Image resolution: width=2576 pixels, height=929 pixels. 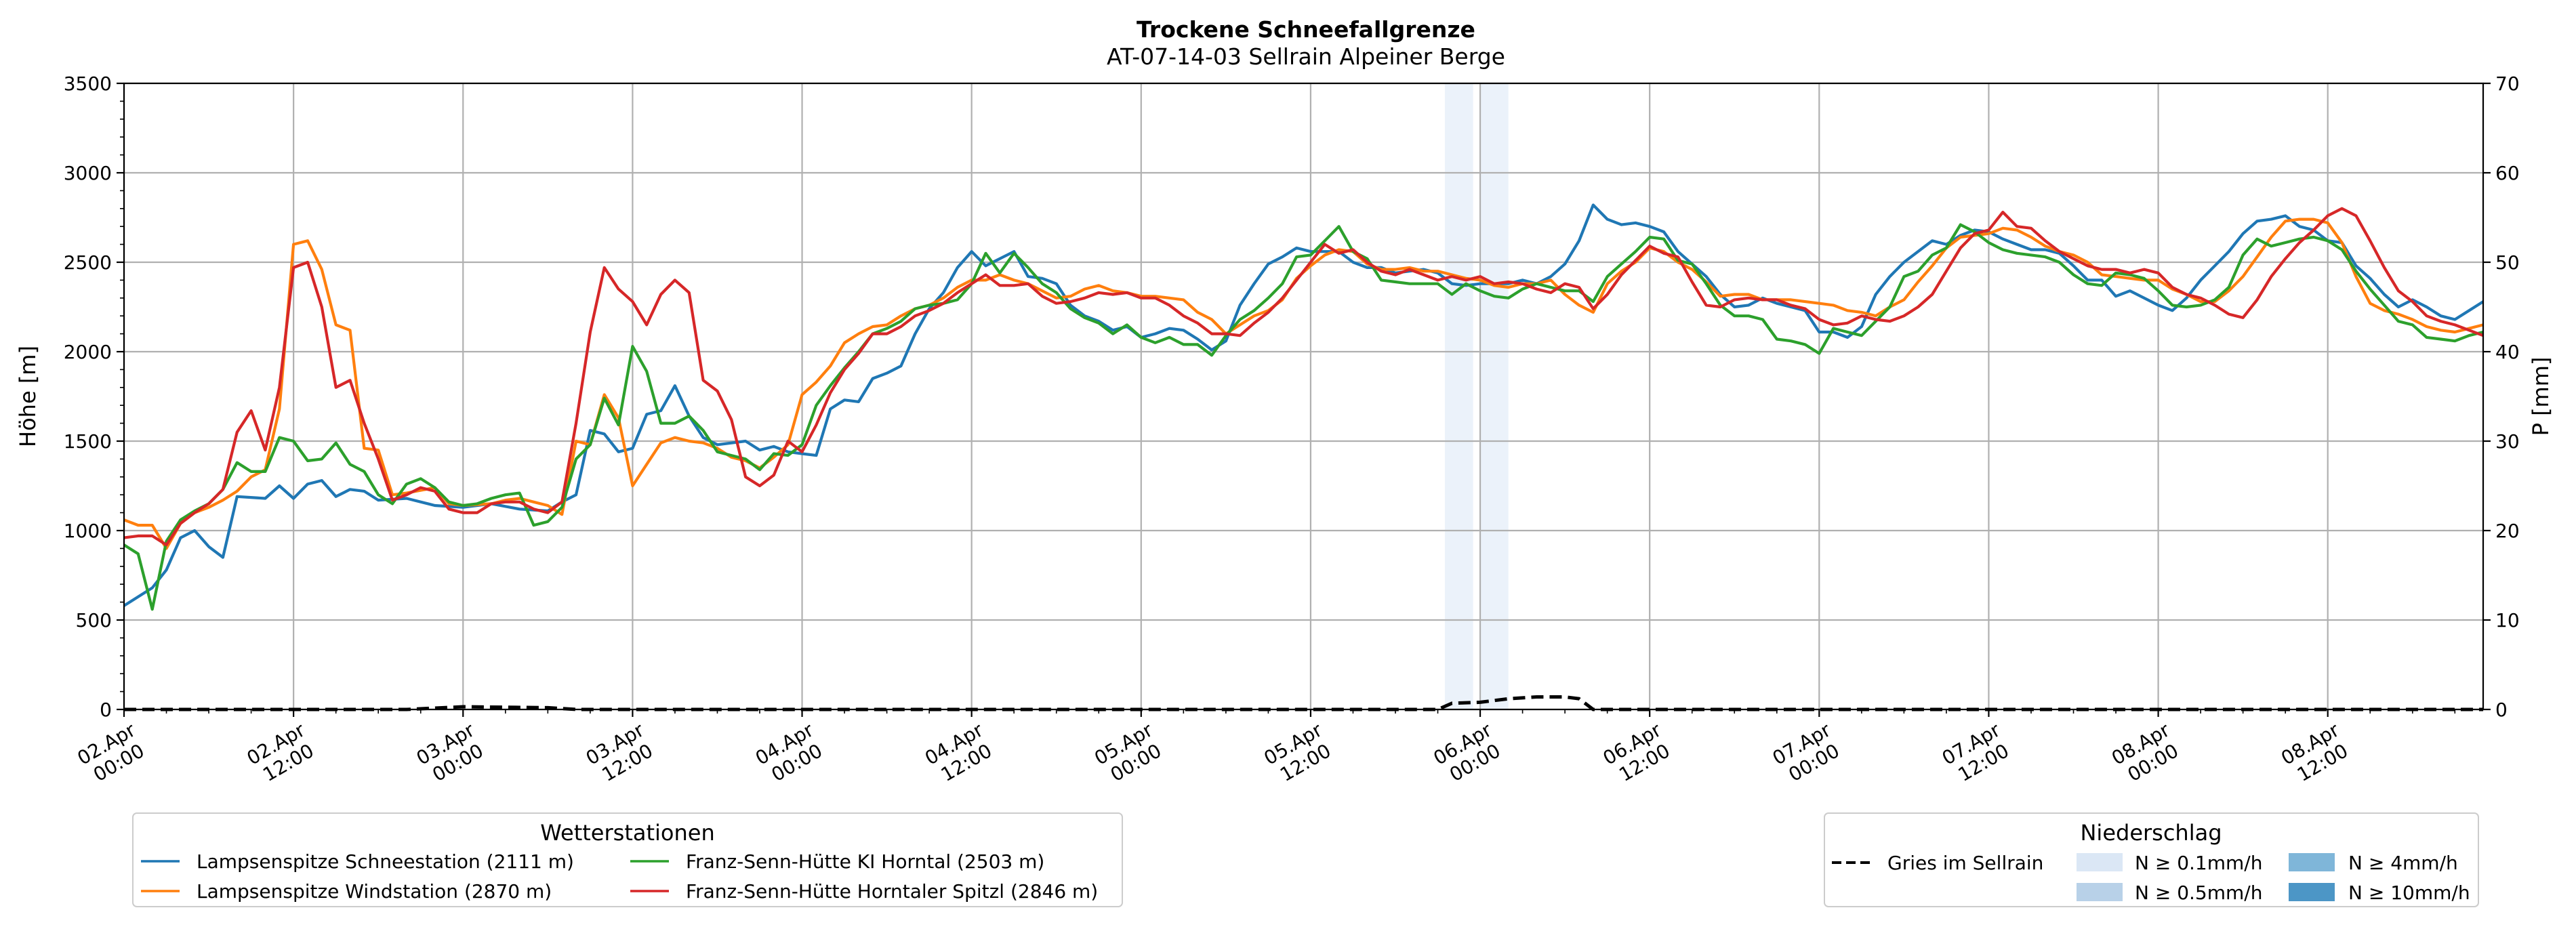 What do you see at coordinates (1306, 56) in the screenshot?
I see `chart-subtitle: AT-07-14-03 Sellrain Alpeiner Berge` at bounding box center [1306, 56].